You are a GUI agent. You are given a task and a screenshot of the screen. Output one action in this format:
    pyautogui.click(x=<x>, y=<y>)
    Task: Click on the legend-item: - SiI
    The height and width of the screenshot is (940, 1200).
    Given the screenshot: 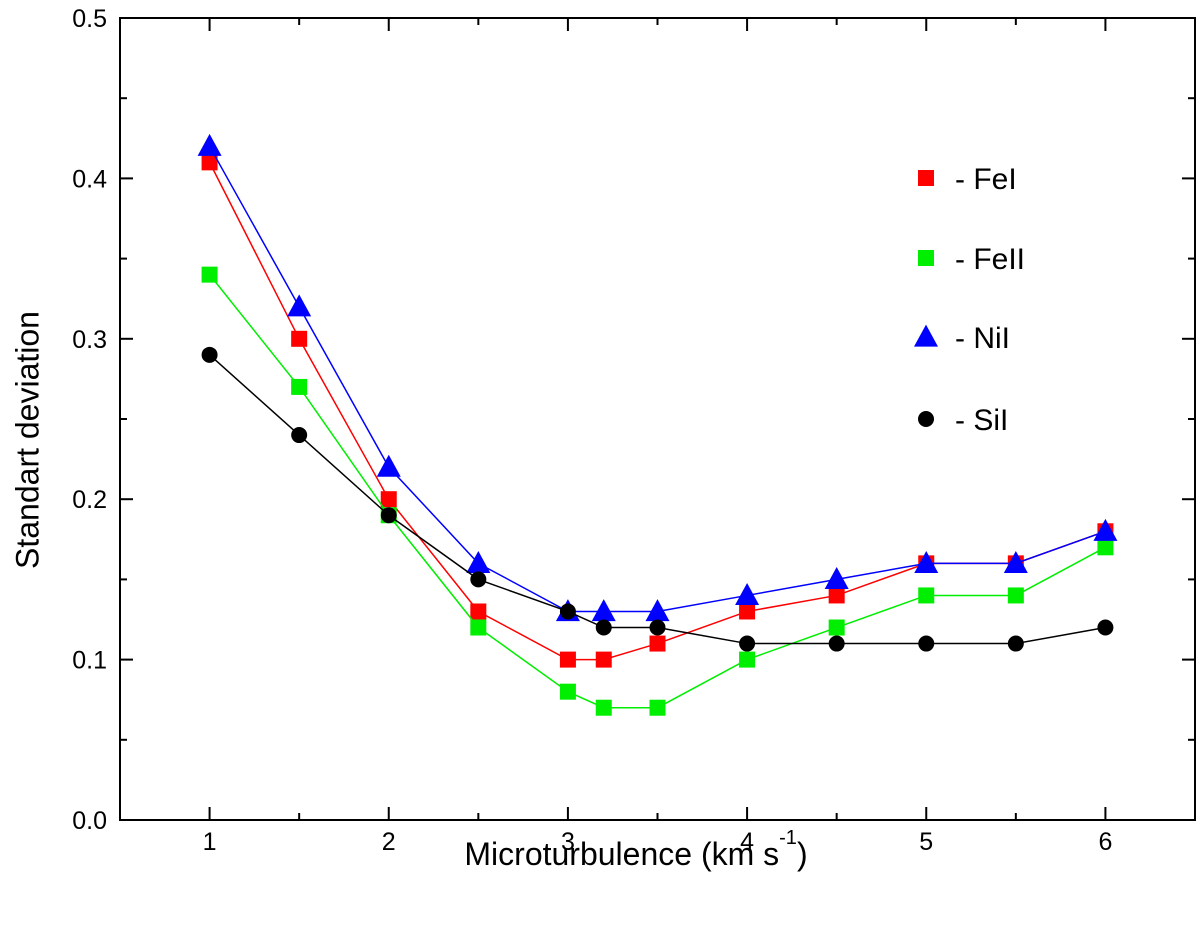 What is the action you would take?
    pyautogui.click(x=963, y=420)
    